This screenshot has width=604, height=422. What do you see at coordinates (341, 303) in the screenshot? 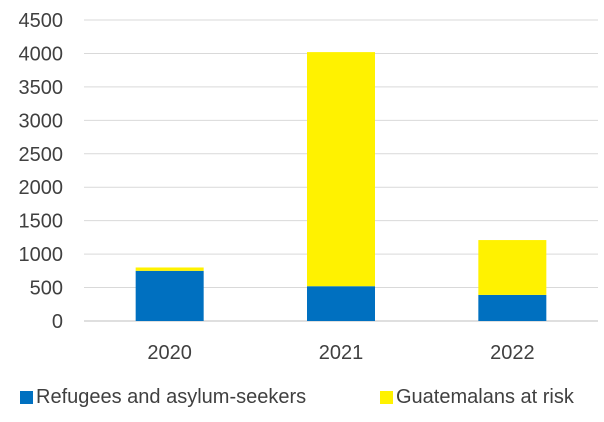
I see `bar-segment-refugees-2021` at bounding box center [341, 303].